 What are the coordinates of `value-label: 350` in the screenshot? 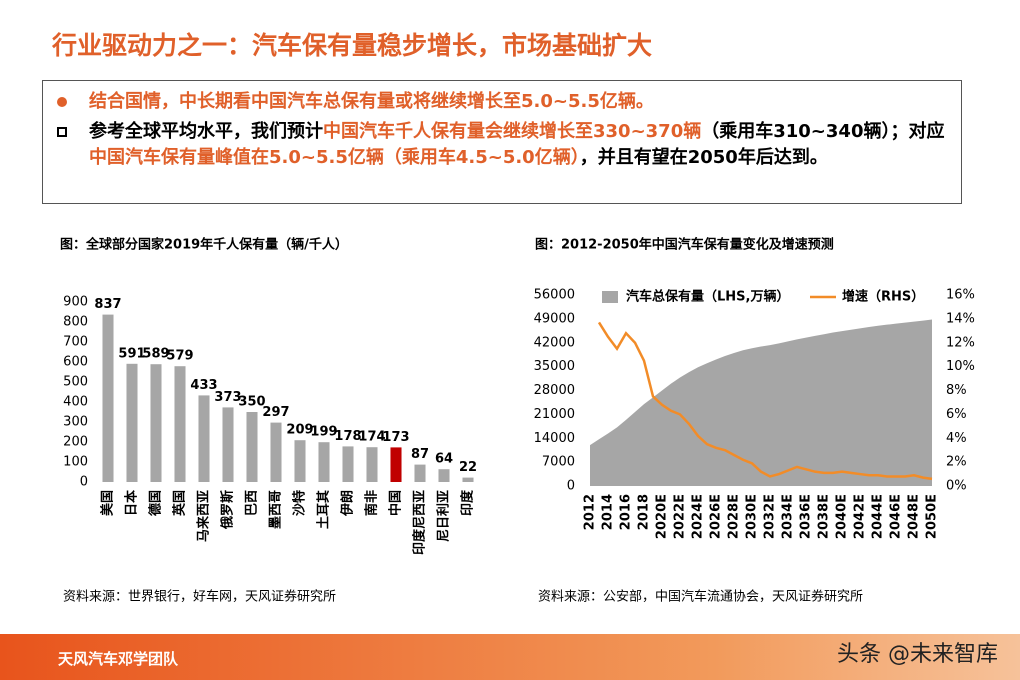 It's located at (251, 402).